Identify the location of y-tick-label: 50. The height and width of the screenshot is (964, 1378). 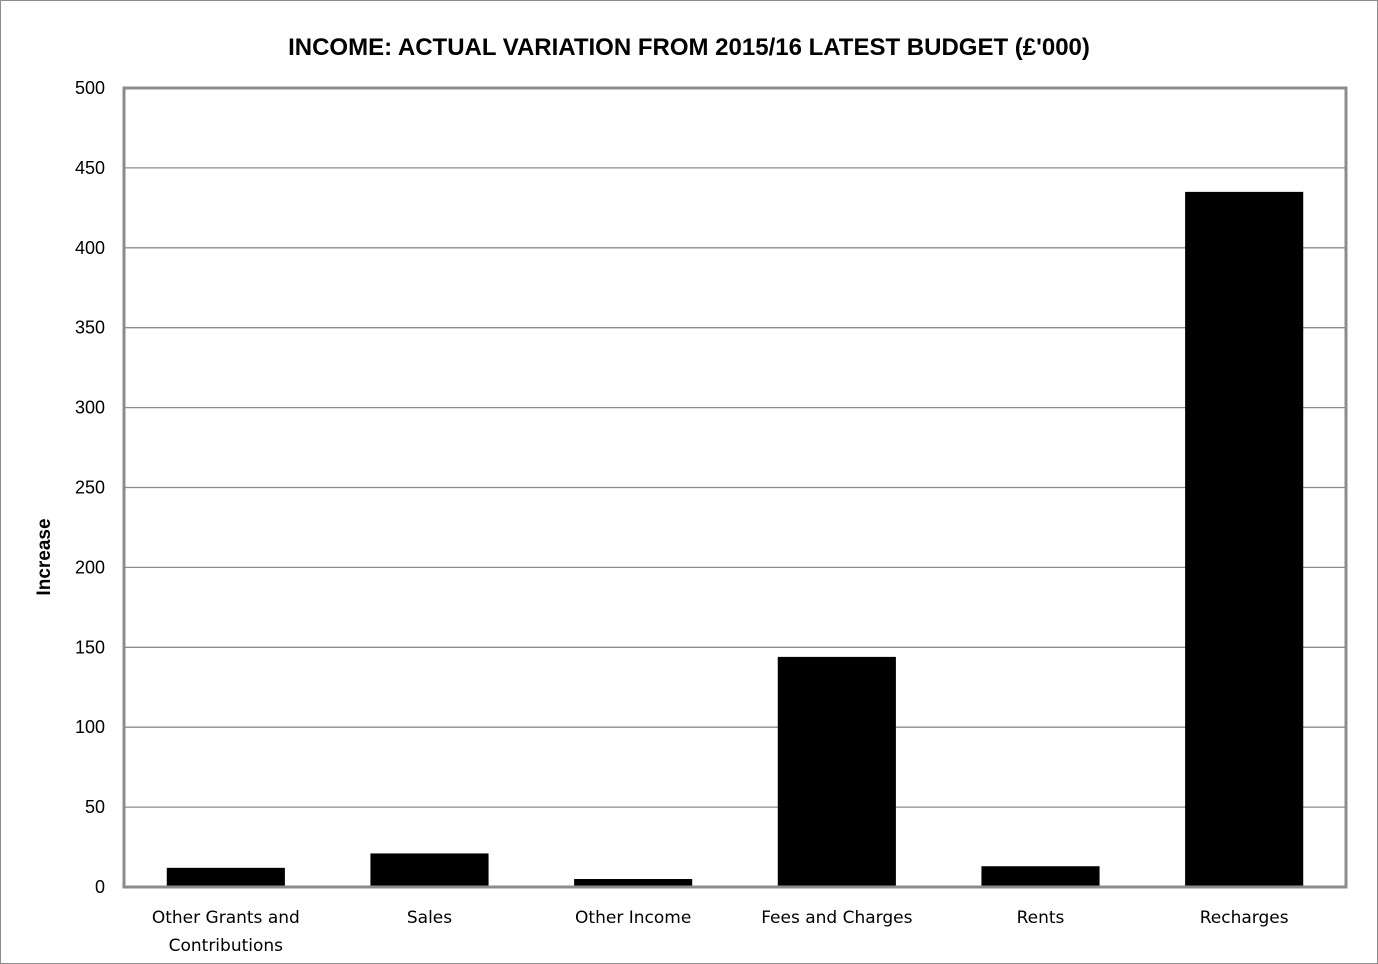
(95, 807).